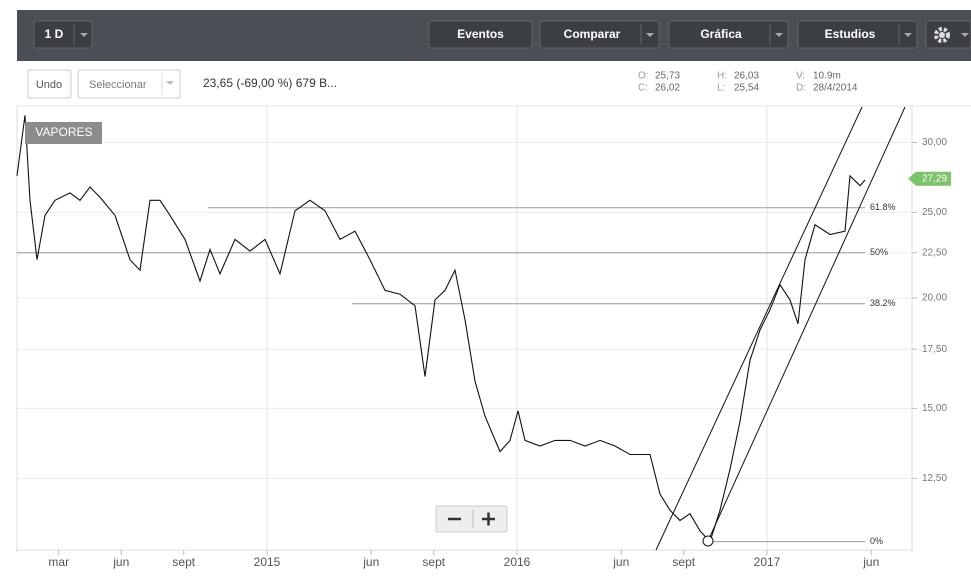 This screenshot has height=577, width=971. What do you see at coordinates (722, 76) in the screenshot?
I see `stat-key: H:` at bounding box center [722, 76].